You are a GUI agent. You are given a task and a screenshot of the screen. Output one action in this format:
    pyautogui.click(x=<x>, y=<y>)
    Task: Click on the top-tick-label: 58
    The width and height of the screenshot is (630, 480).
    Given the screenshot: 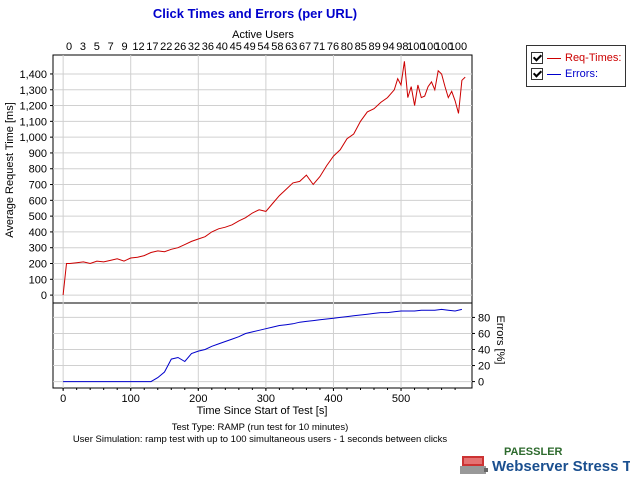 What is the action you would take?
    pyautogui.click(x=277, y=47)
    